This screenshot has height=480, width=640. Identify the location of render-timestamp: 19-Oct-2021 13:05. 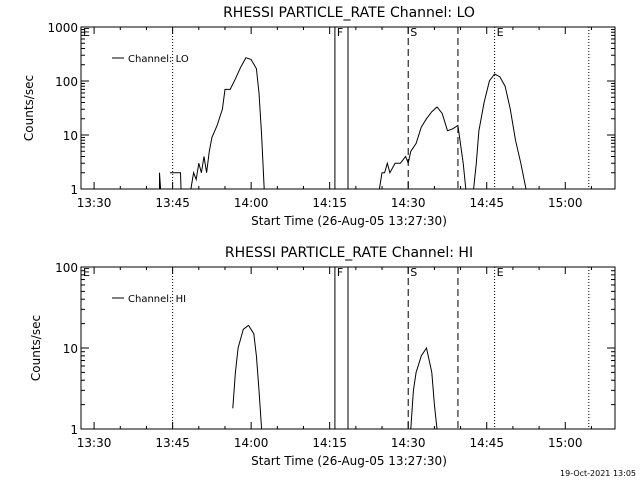
(598, 473).